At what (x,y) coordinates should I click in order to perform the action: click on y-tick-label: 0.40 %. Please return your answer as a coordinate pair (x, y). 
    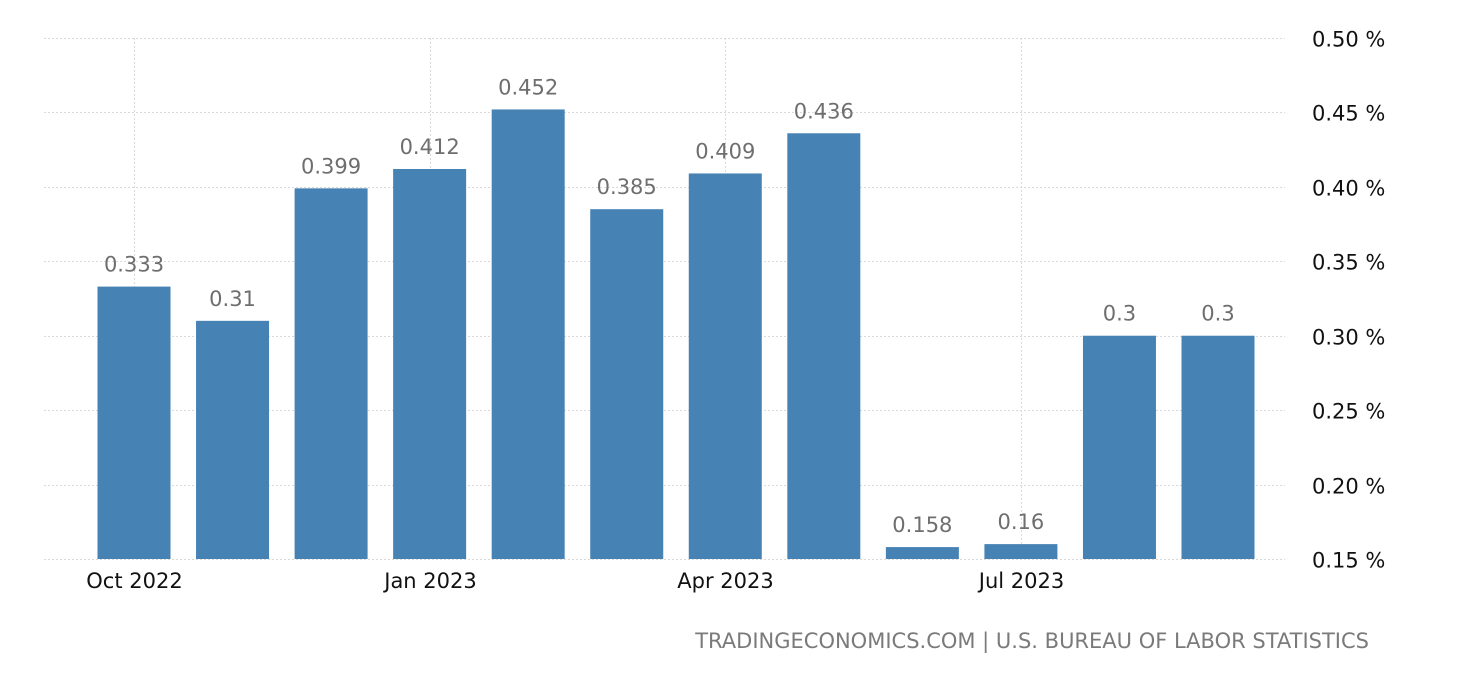
    Looking at the image, I should click on (1348, 189).